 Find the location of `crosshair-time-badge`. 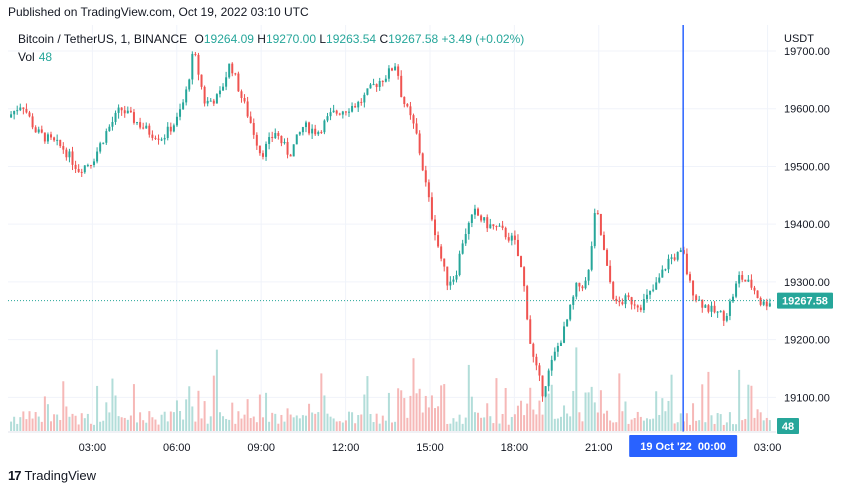

crosshair-time-badge is located at coordinates (683, 446).